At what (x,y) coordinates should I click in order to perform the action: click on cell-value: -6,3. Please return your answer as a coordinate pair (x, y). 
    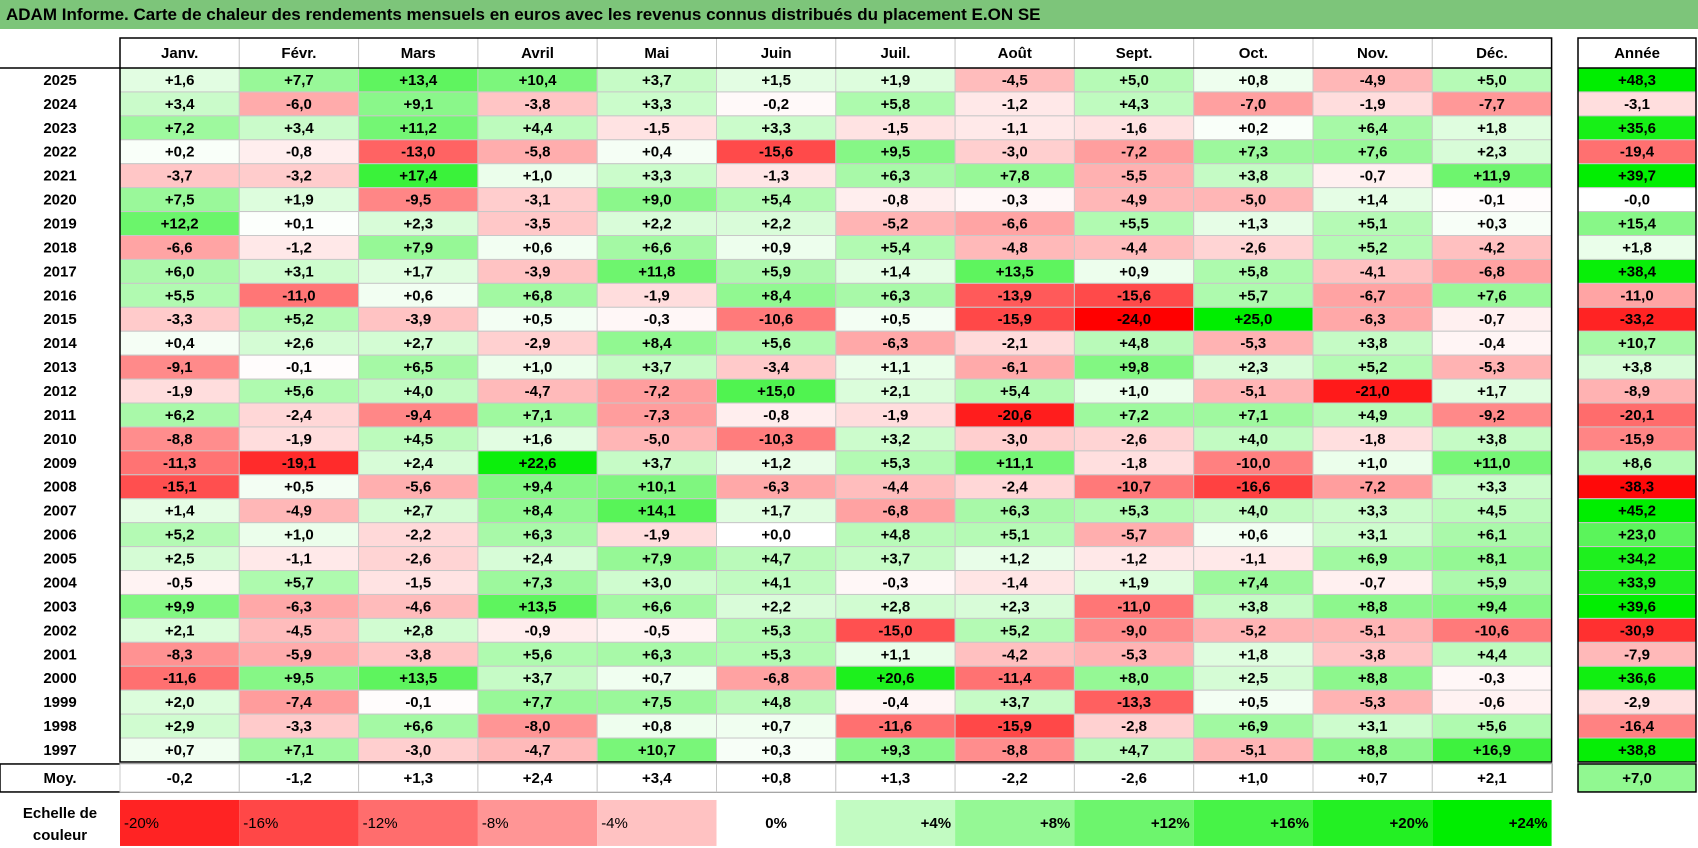
    Looking at the image, I should click on (776, 487).